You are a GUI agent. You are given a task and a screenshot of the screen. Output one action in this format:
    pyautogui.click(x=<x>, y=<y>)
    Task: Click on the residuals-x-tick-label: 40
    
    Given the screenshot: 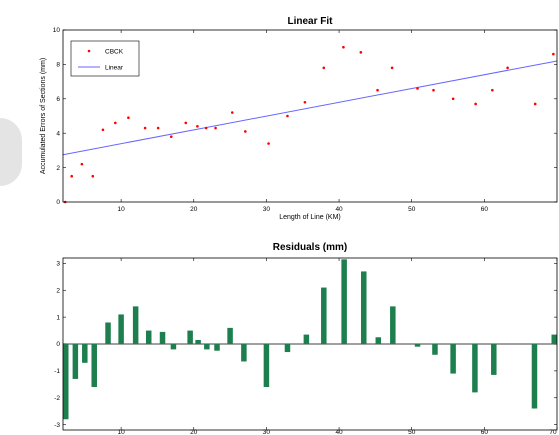 What is the action you would take?
    pyautogui.click(x=339, y=432)
    